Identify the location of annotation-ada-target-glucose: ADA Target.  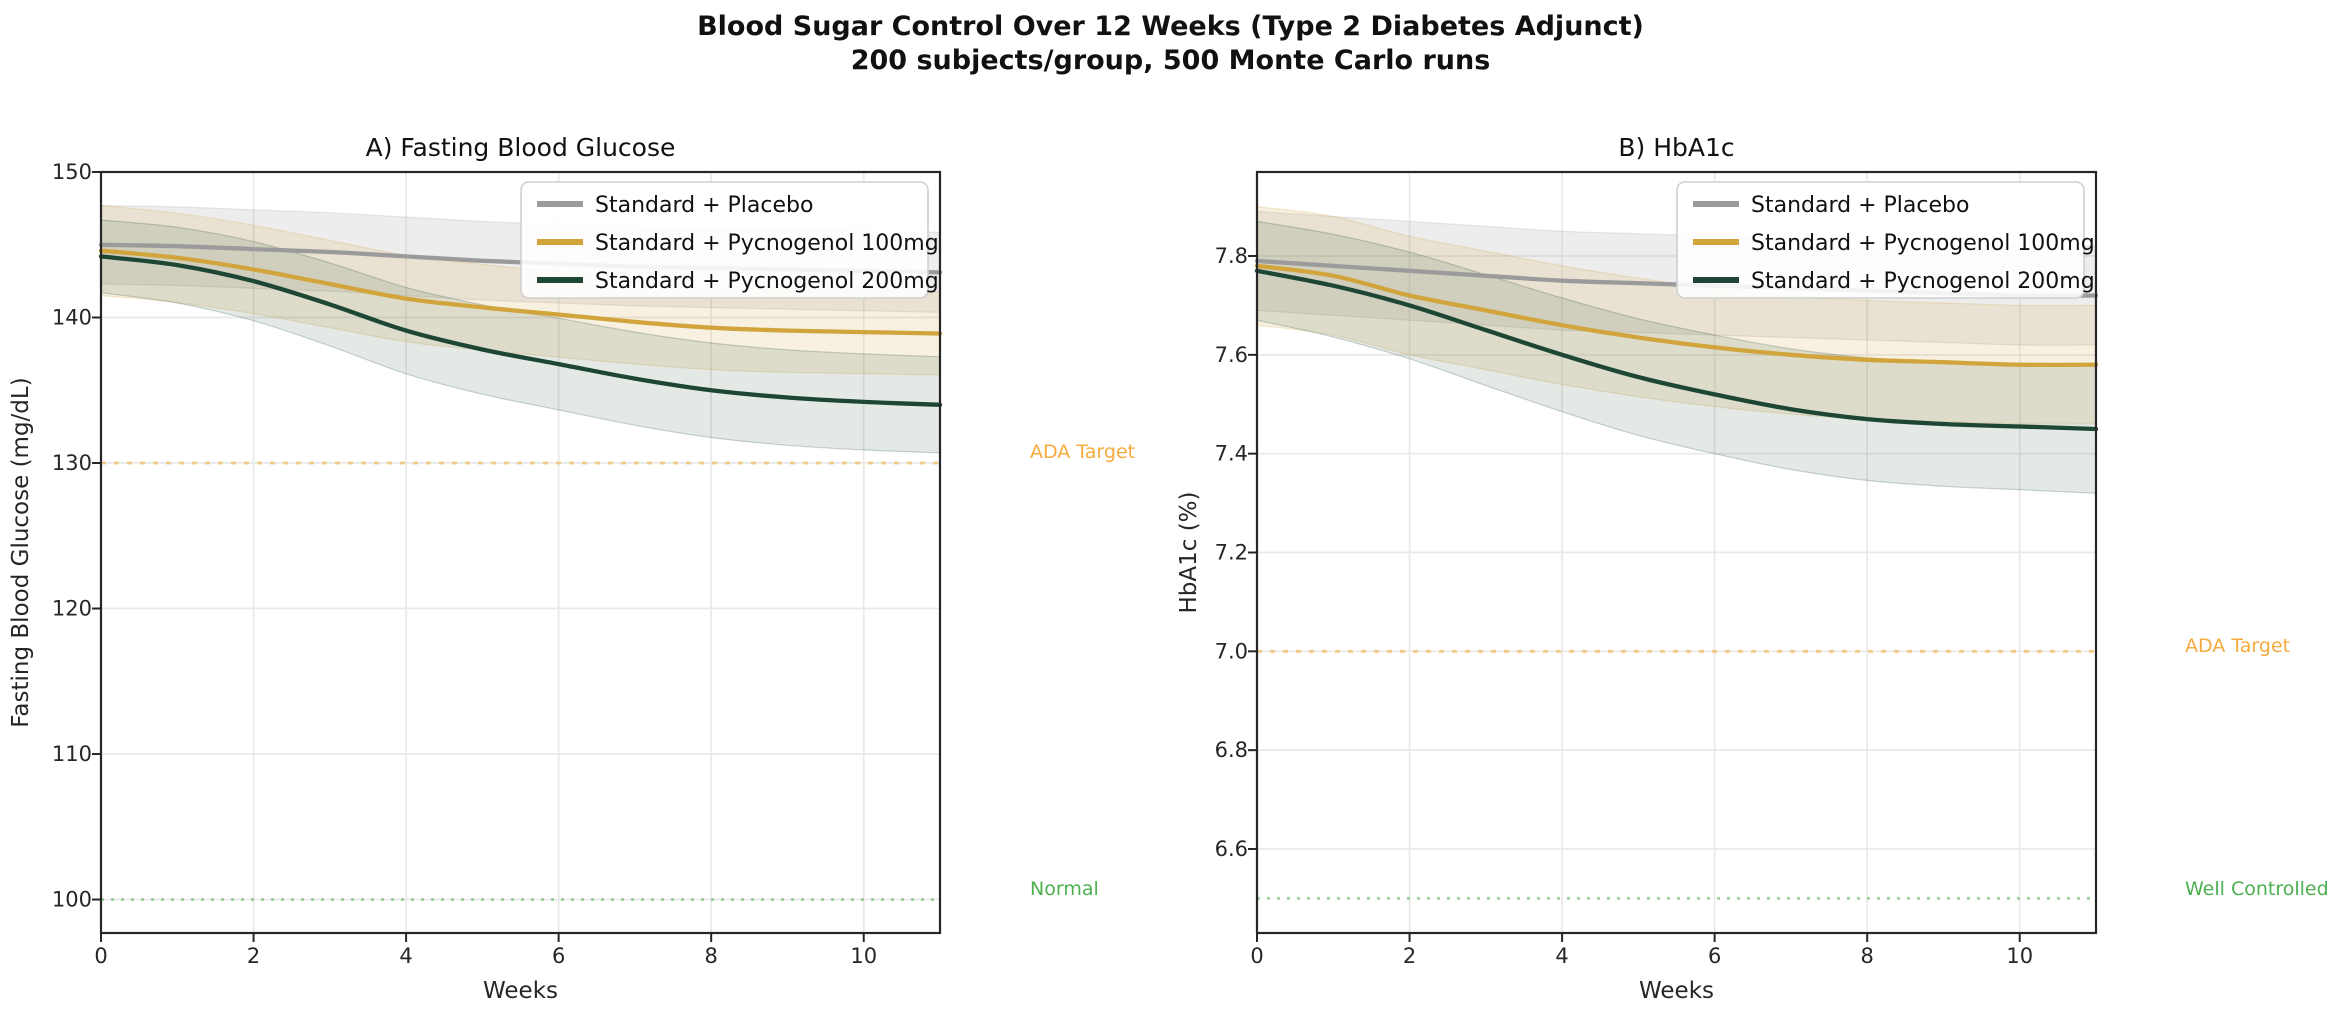
(1083, 452).